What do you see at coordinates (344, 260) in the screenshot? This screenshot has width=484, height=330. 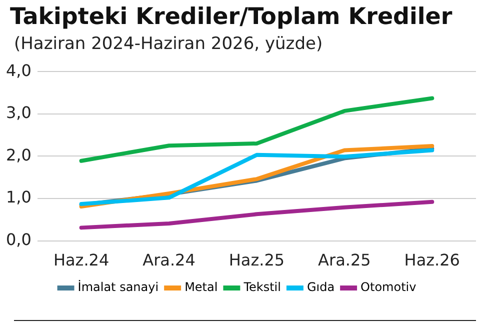 I see `x-tick-label: Ara.25` at bounding box center [344, 260].